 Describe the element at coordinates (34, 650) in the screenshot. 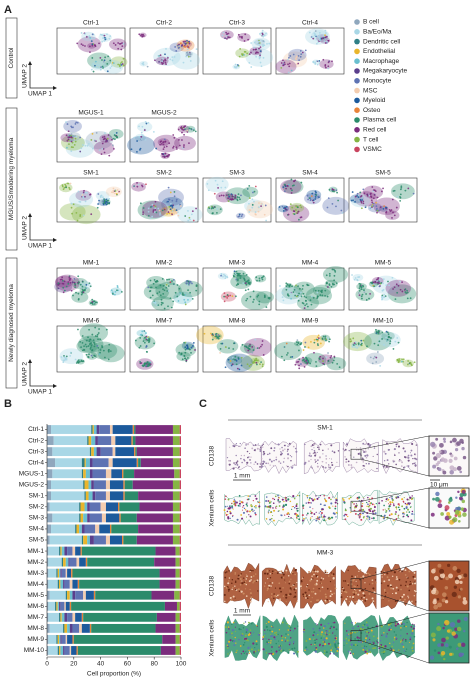

I see `y-tick-label: MM-10` at that location.